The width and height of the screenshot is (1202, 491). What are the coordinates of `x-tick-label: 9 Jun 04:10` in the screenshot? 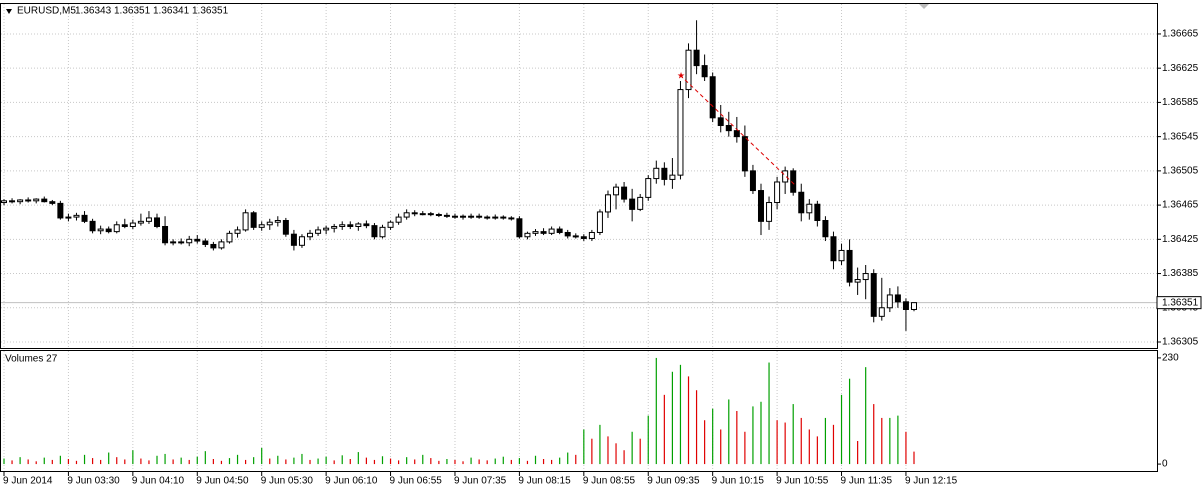 It's located at (158, 481).